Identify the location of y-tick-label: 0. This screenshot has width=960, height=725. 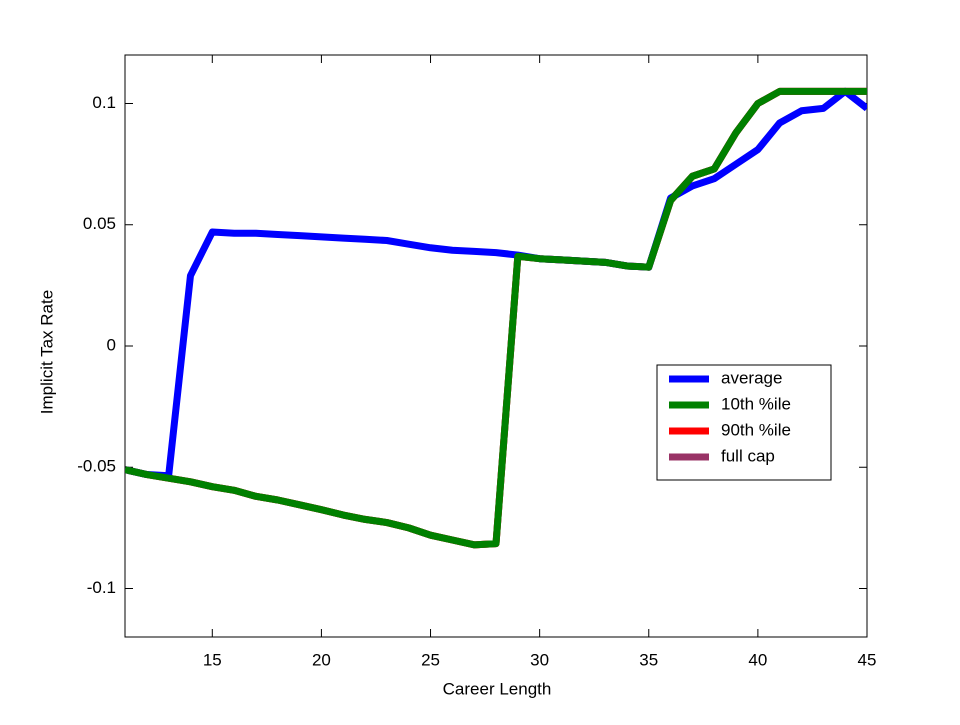
(111, 344).